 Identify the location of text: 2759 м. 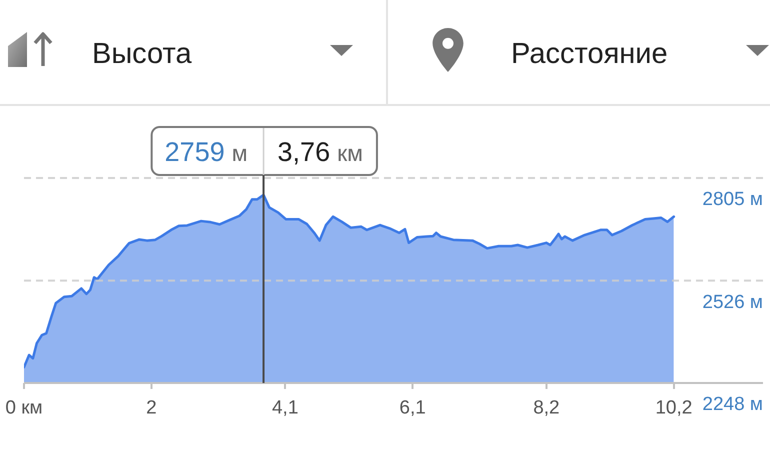
(206, 152).